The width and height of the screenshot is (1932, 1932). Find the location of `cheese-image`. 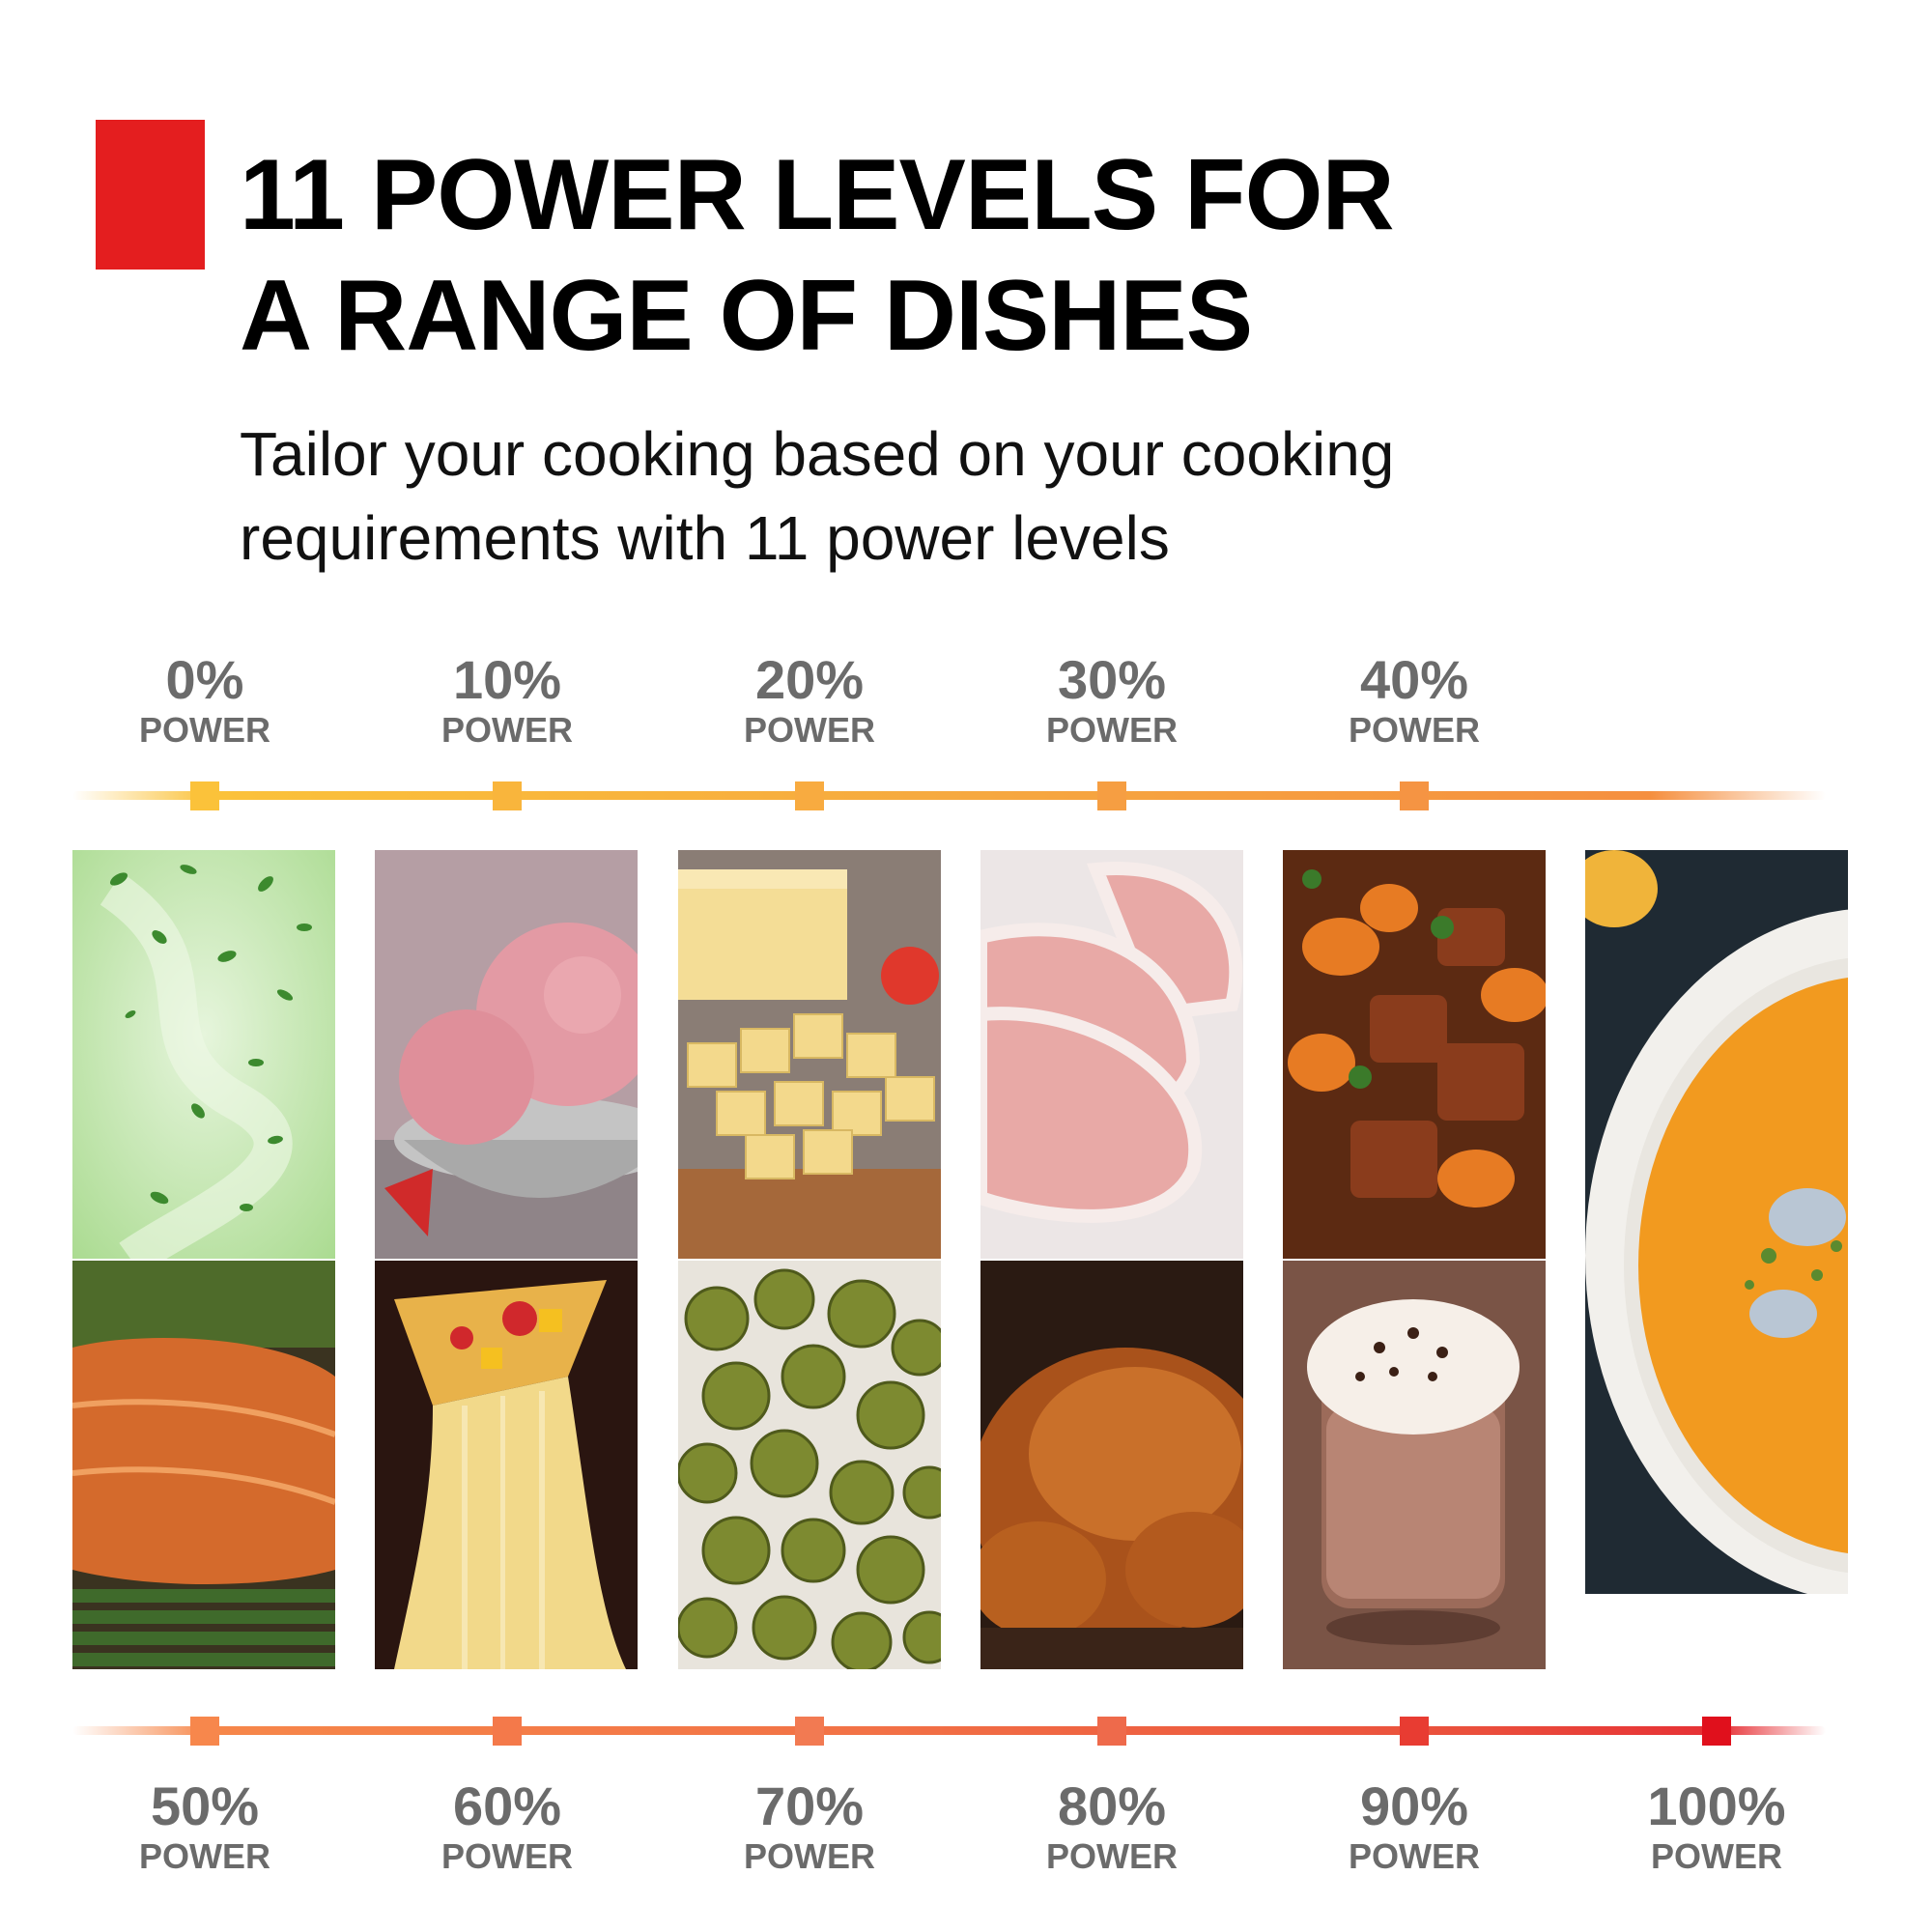

cheese-image is located at coordinates (809, 1054).